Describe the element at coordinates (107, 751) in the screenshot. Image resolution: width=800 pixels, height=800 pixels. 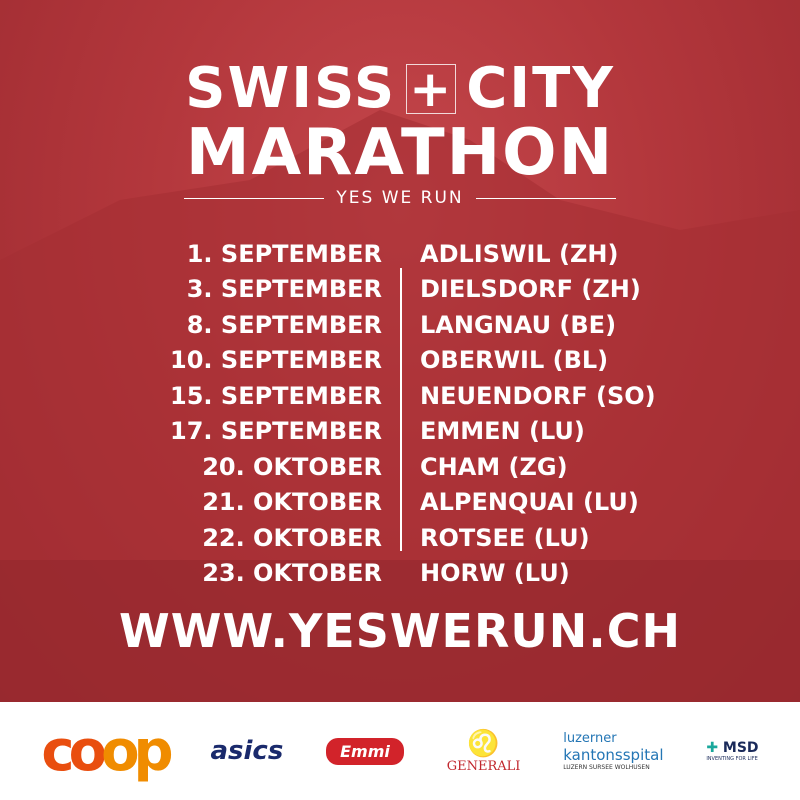
I see `coop-logo: coop` at that location.